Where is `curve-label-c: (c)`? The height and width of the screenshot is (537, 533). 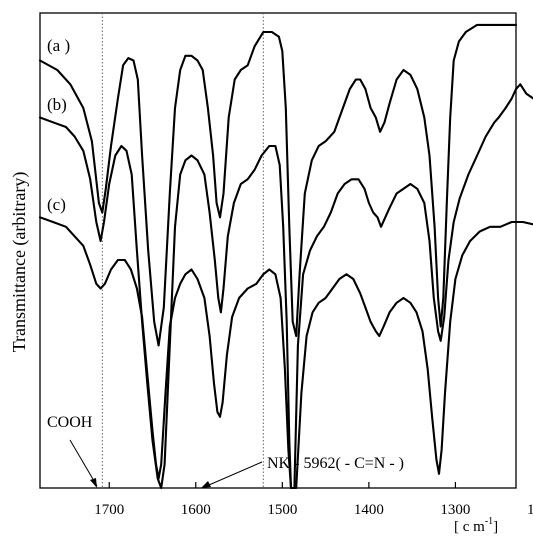
curve-label-c: (c) is located at coordinates (56, 204).